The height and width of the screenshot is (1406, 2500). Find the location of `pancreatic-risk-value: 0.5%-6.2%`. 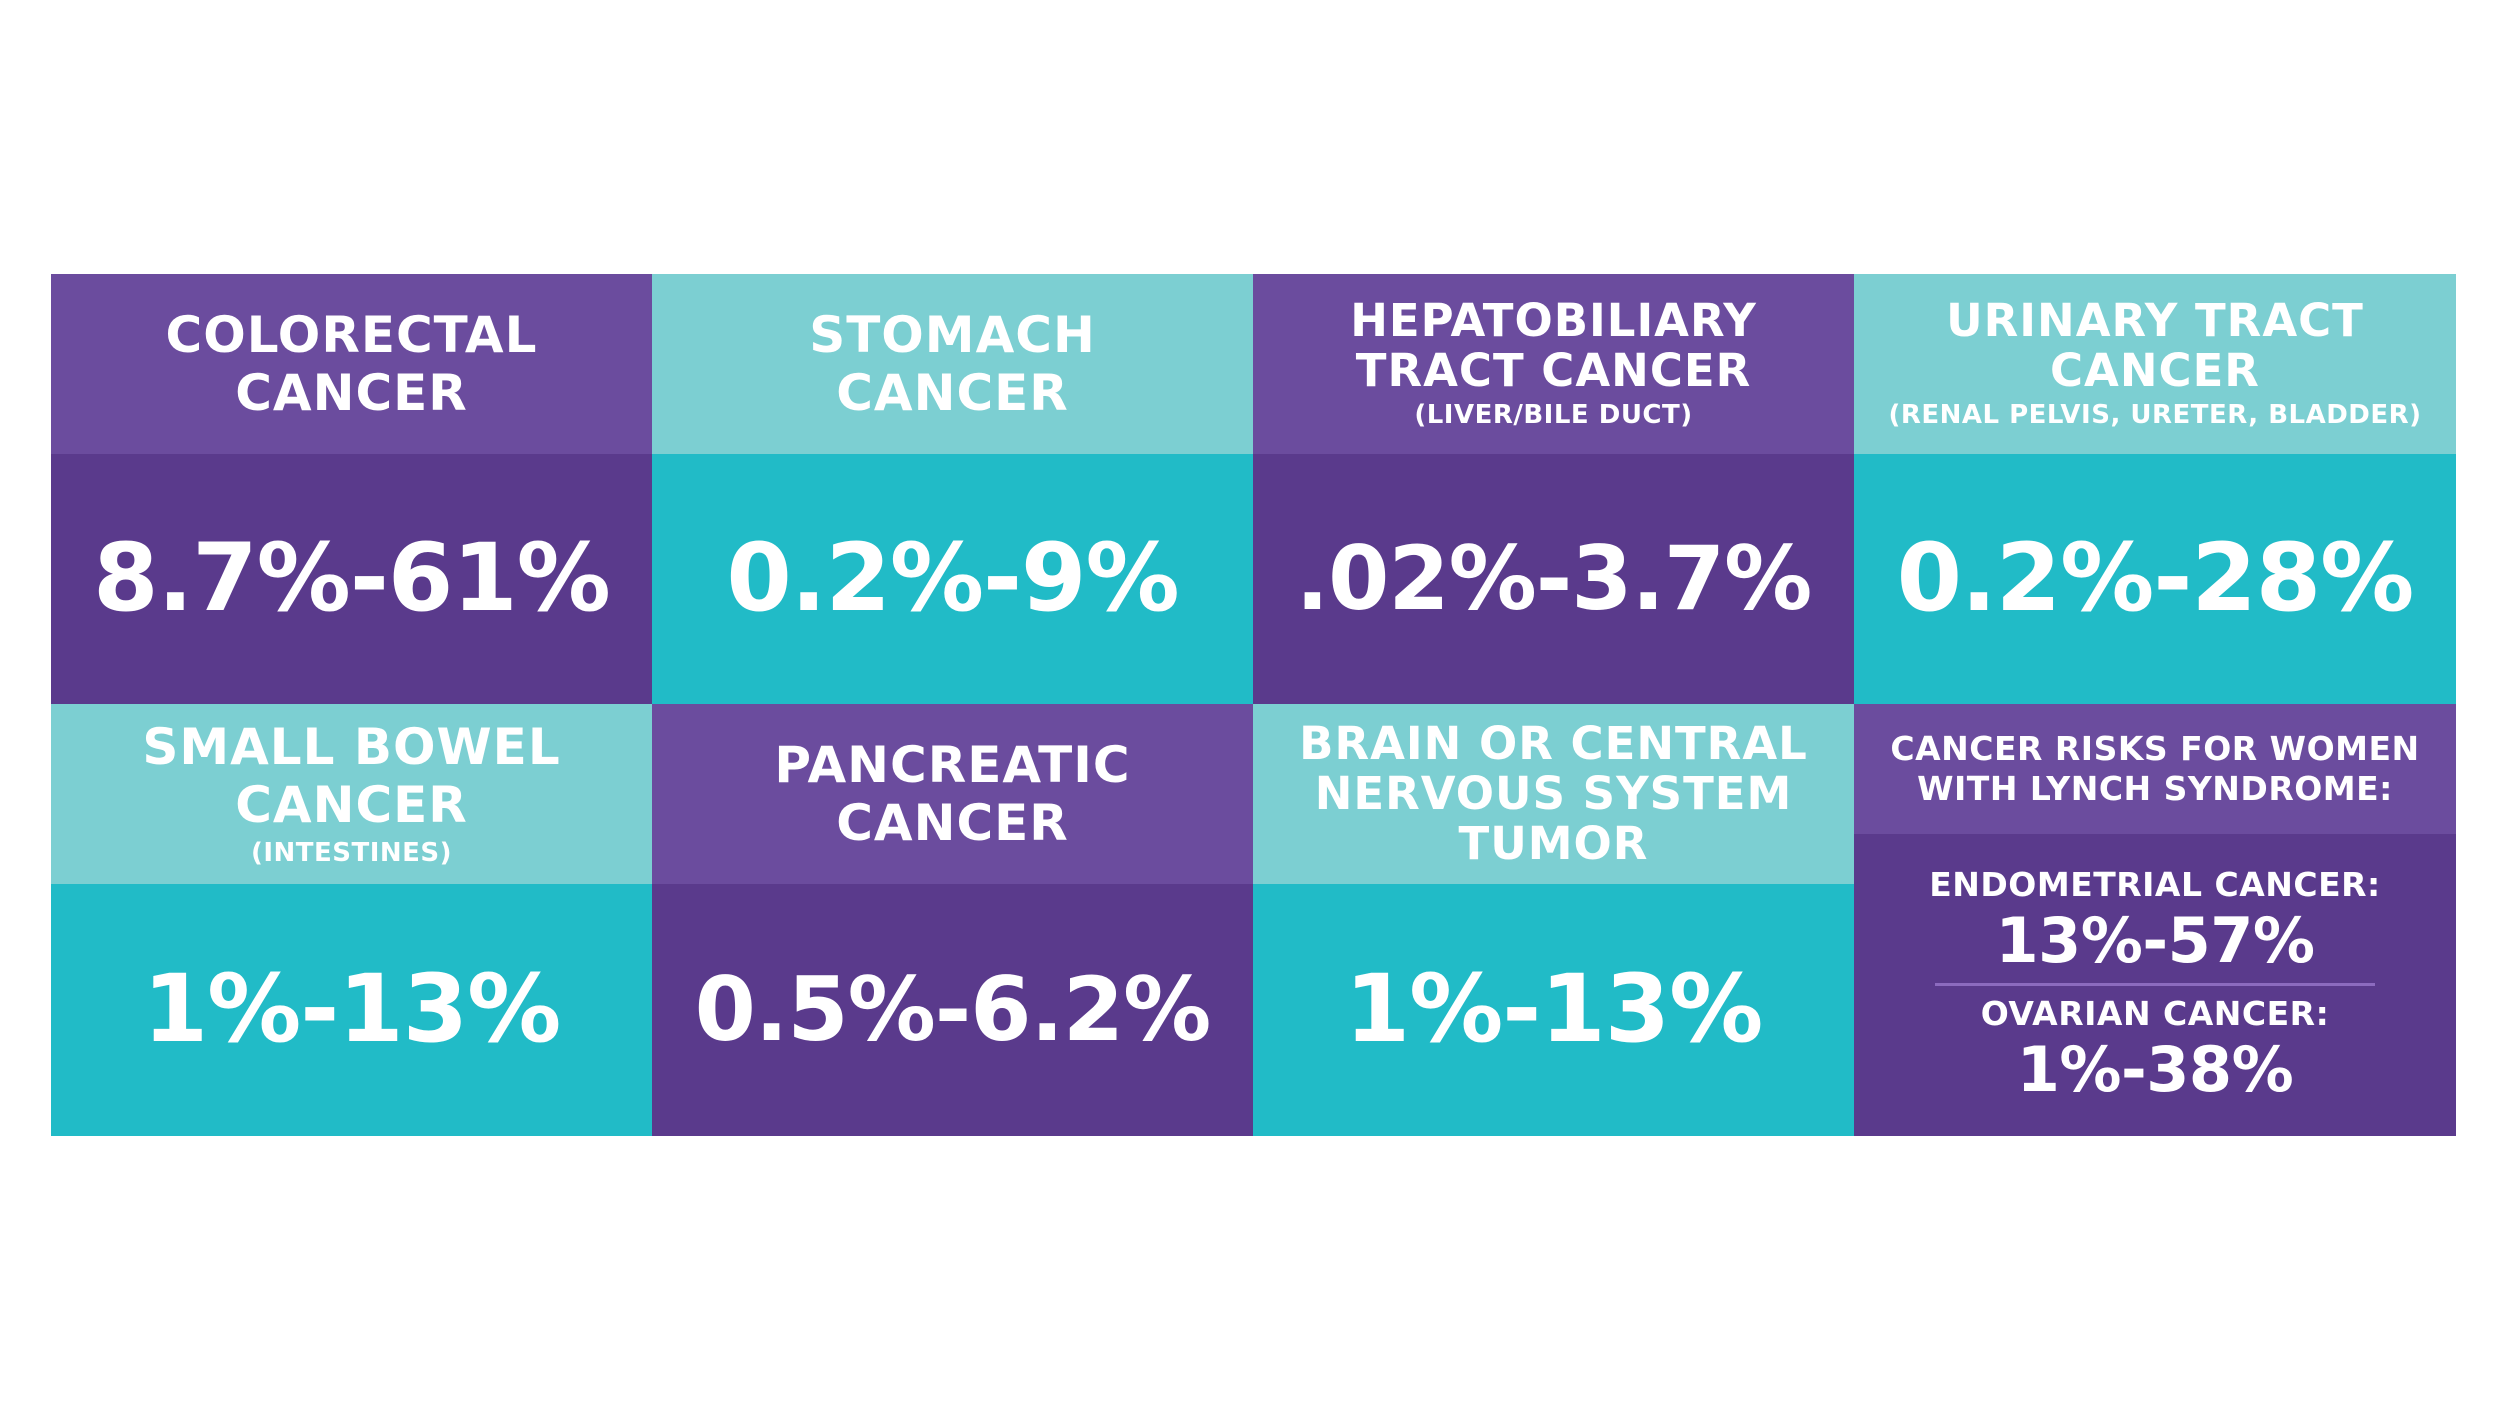

pancreatic-risk-value: 0.5%-6.2% is located at coordinates (953, 1009).